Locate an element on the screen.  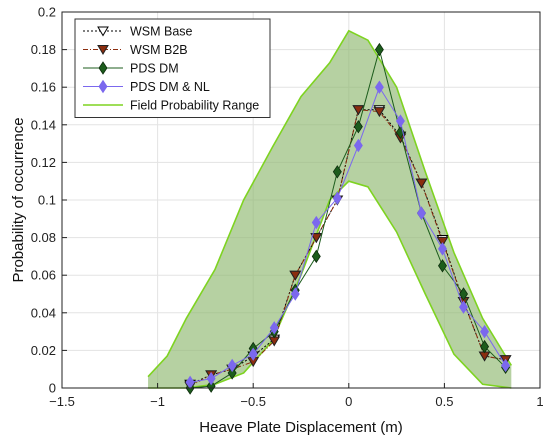
legend-label: PDS DM is located at coordinates (154, 69).